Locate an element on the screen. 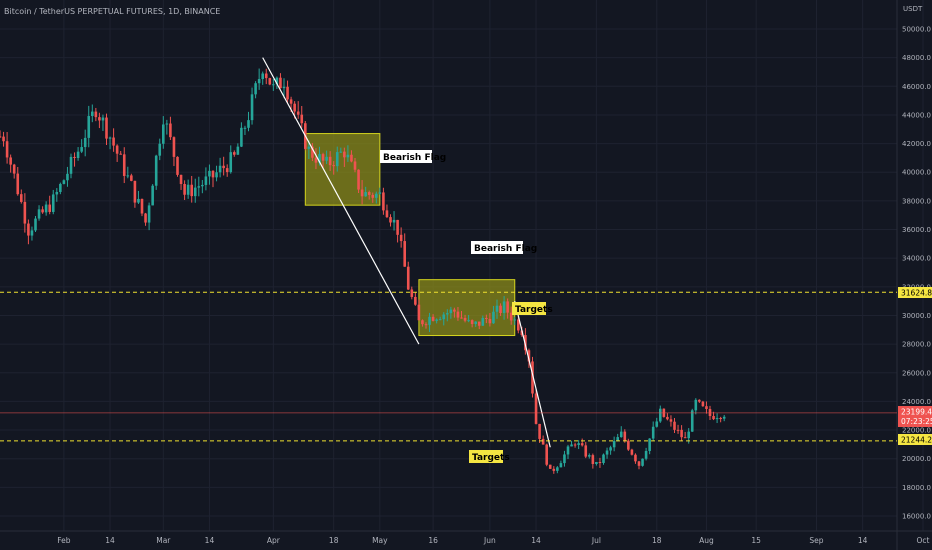  targets-label-lower-bg is located at coordinates (486, 456).